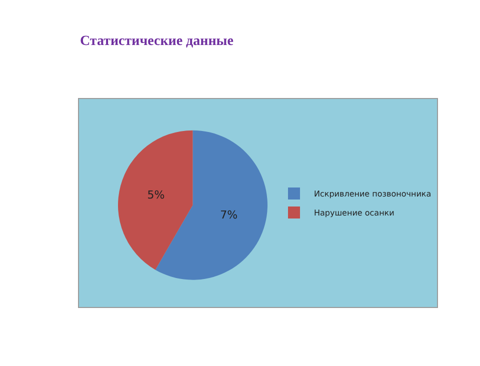  I want to click on pie-slice, so click(155, 200).